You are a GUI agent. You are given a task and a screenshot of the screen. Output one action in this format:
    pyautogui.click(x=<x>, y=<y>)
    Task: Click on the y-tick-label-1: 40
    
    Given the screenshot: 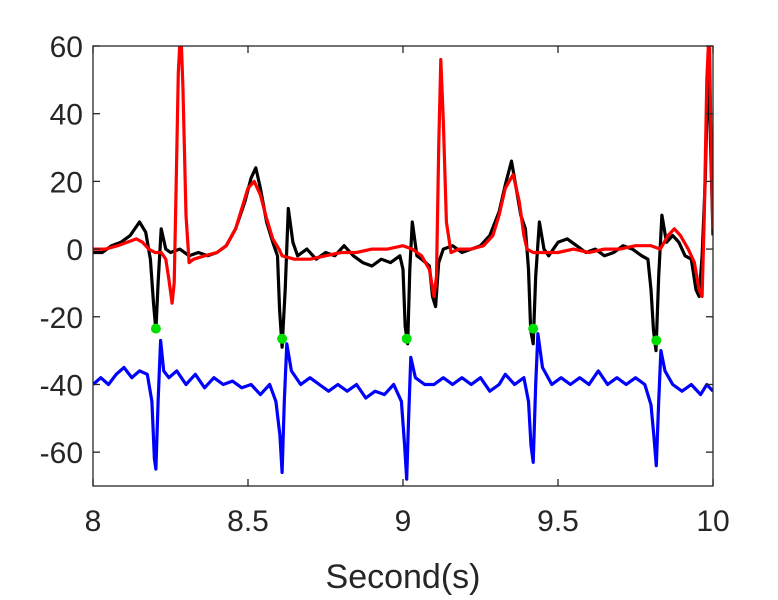 What is the action you would take?
    pyautogui.click(x=66, y=115)
    